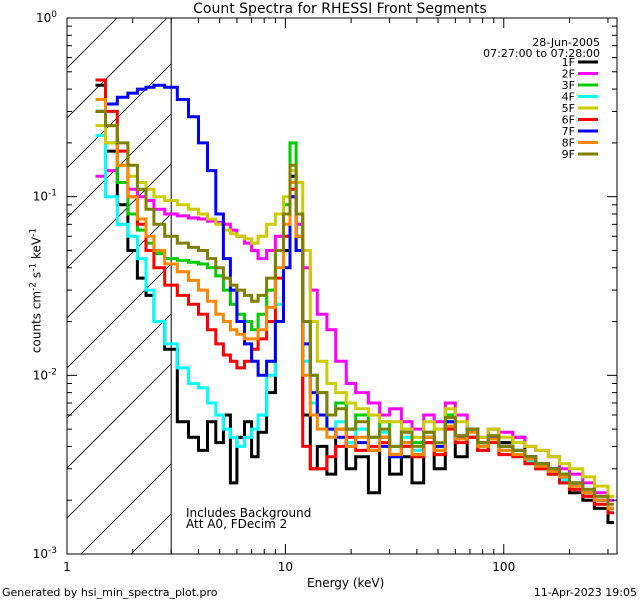 This screenshot has height=600, width=640. I want to click on y-tick-label: 10⁰, so click(46, 17).